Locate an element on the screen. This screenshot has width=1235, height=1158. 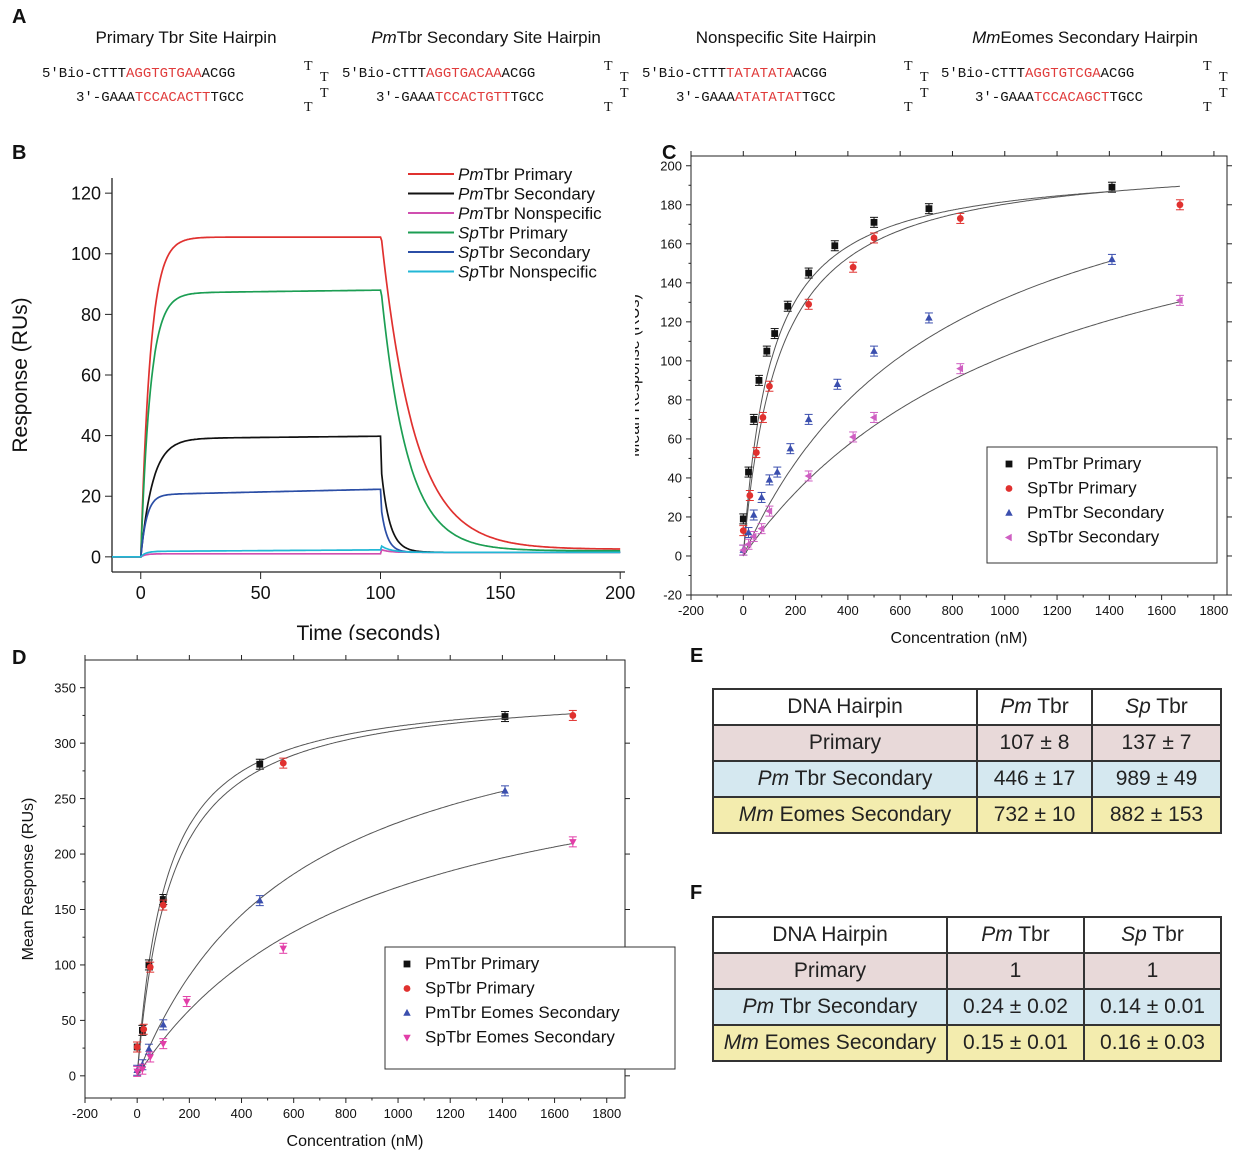
table-row: Pm Tbr Secondary 446 ± 17 989 ± 49 is located at coordinates (967, 779).